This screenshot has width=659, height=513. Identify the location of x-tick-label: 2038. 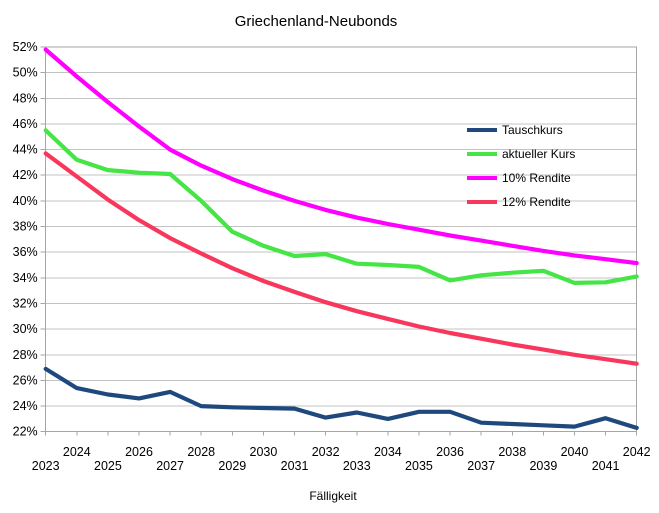
(512, 452).